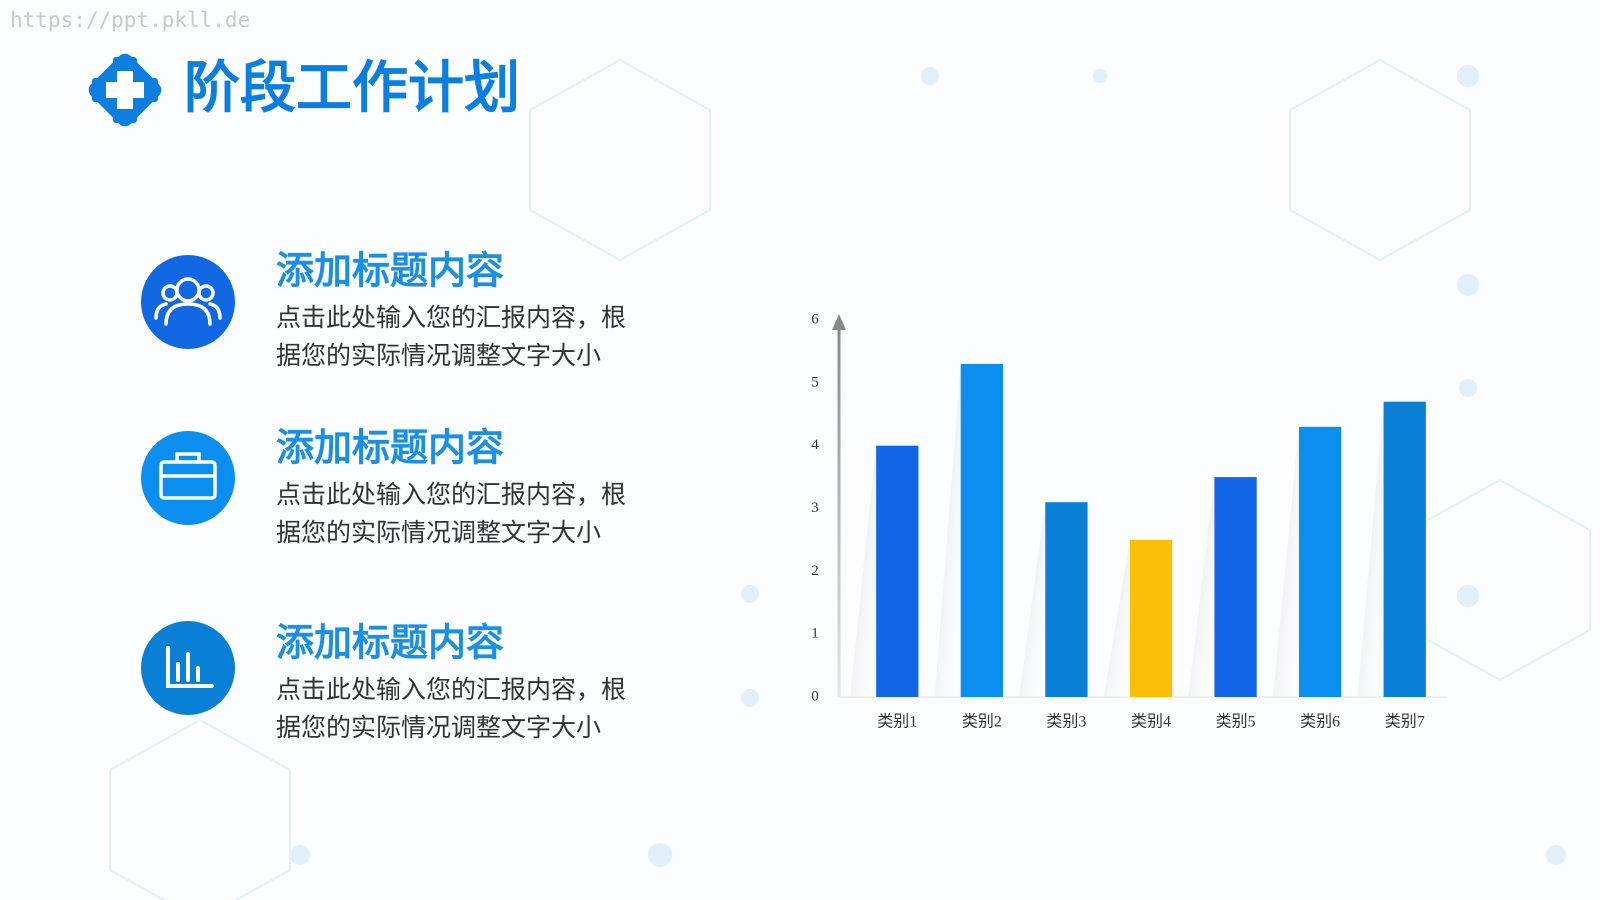 This screenshot has width=1600, height=900. What do you see at coordinates (1066, 722) in the screenshot?
I see `x-tick-label: 类别3` at bounding box center [1066, 722].